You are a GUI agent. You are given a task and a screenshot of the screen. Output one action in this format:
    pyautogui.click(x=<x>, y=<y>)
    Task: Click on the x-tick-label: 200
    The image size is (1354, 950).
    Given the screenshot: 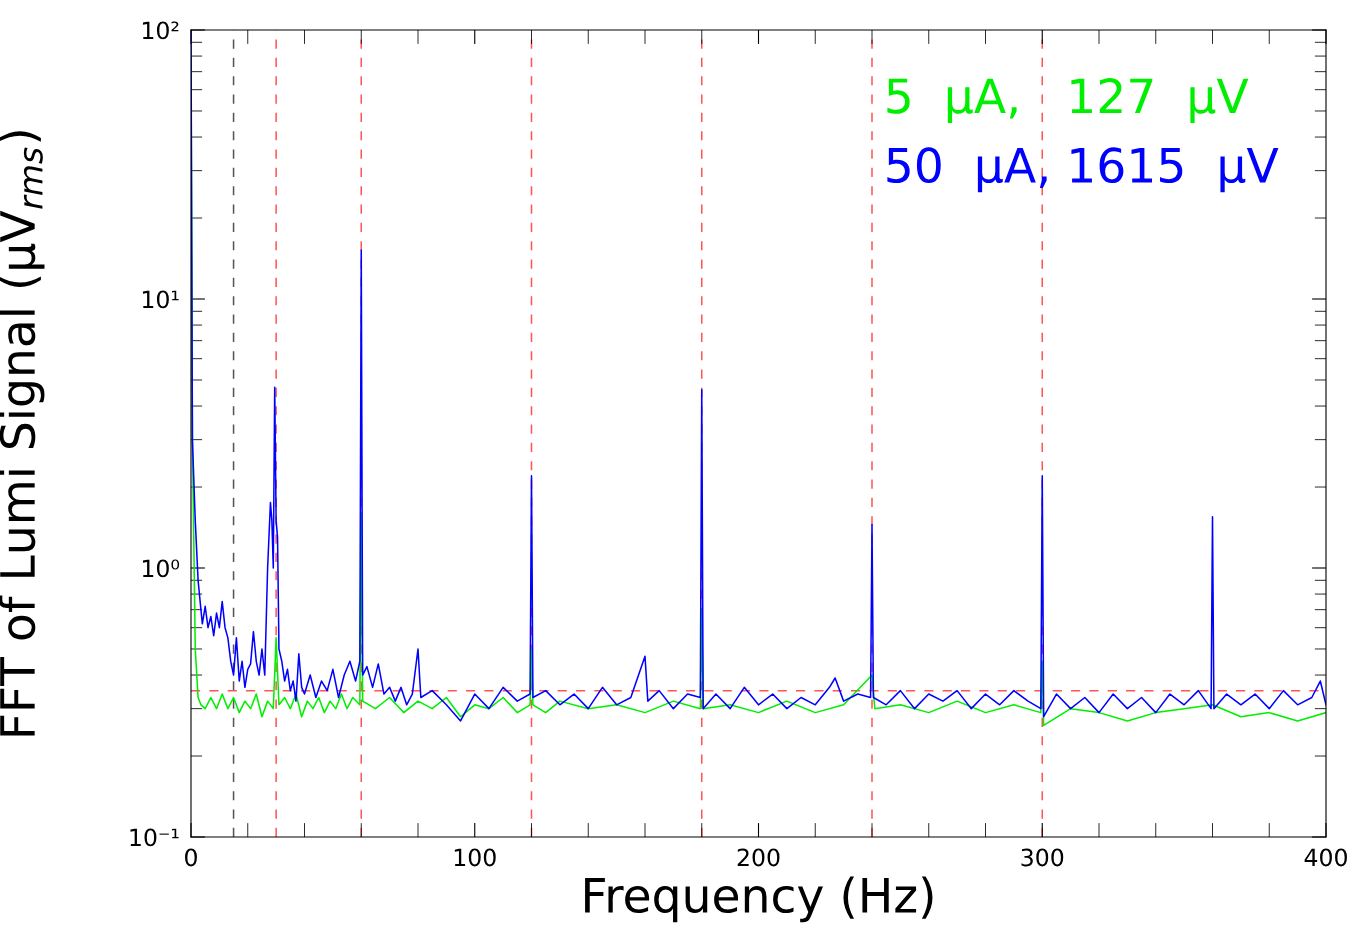 What is the action you would take?
    pyautogui.click(x=758, y=857)
    